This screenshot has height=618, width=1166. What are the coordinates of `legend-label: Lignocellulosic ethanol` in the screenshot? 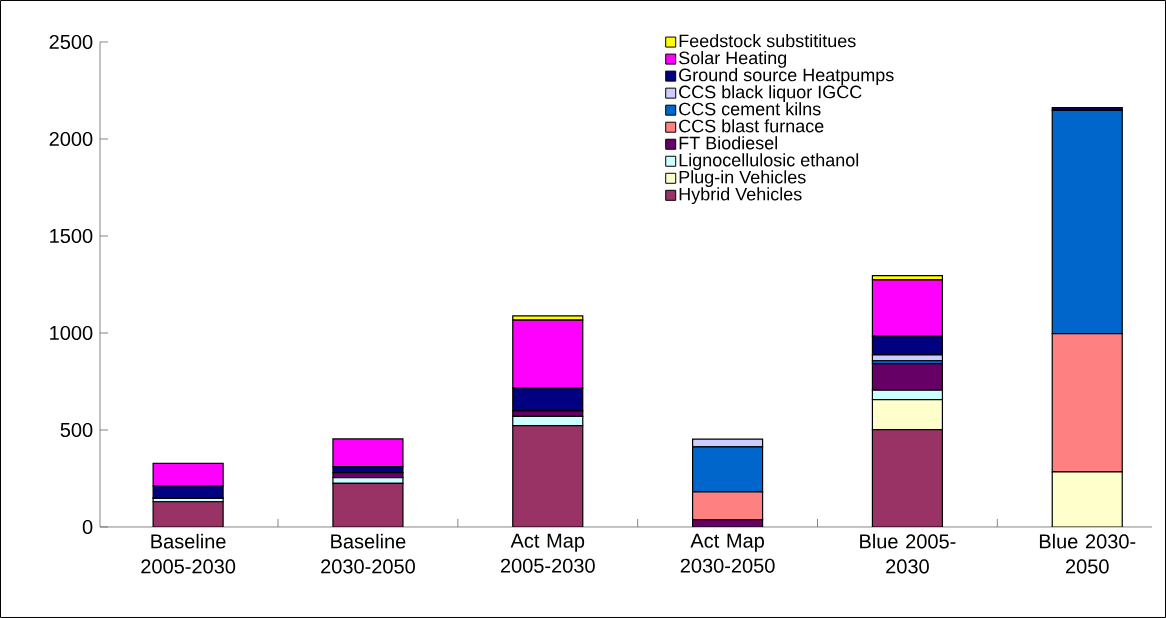 It's located at (769, 162).